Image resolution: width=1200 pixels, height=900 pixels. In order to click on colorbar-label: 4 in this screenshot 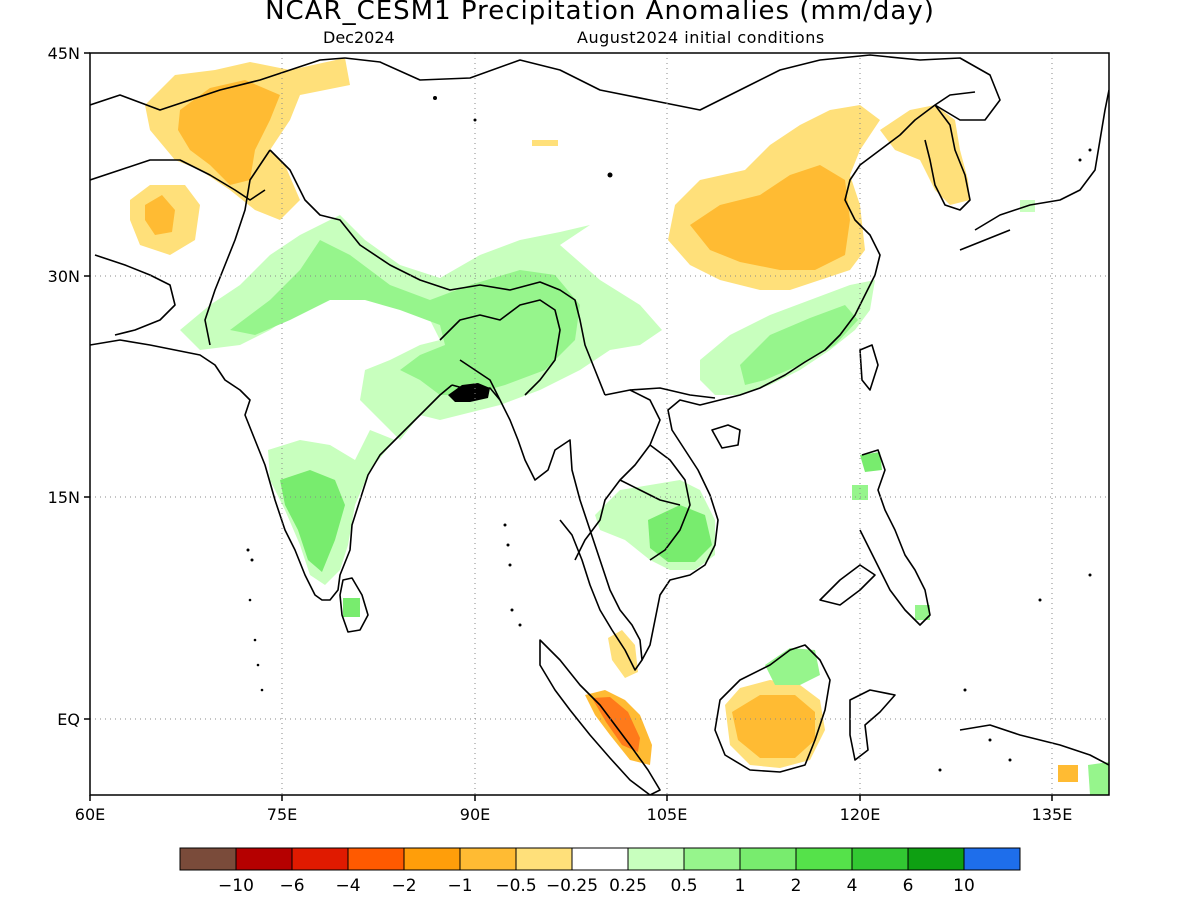, I will do `click(852, 886)`.